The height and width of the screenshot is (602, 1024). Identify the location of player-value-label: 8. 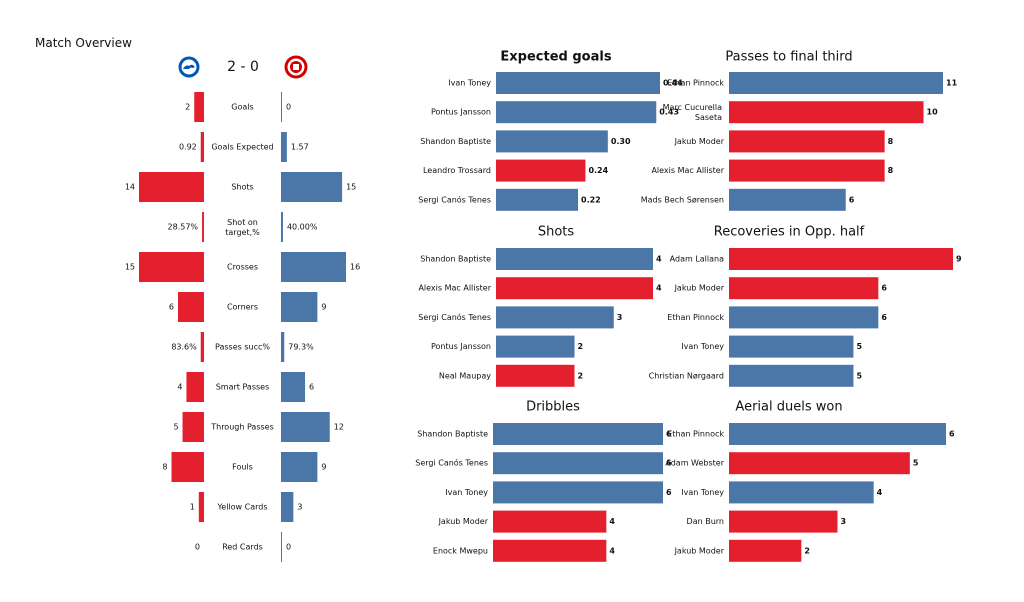
(891, 141).